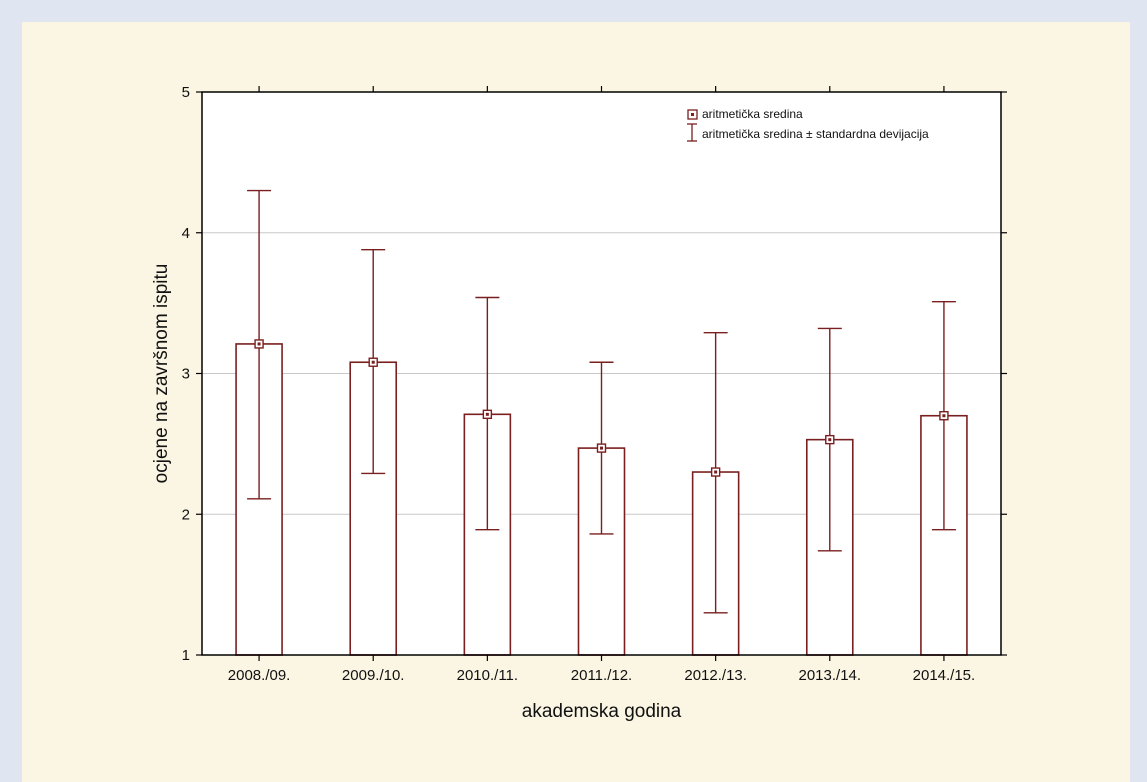 This screenshot has height=782, width=1147. Describe the element at coordinates (944, 675) in the screenshot. I see `x-tick-label: 2014./15.` at that location.